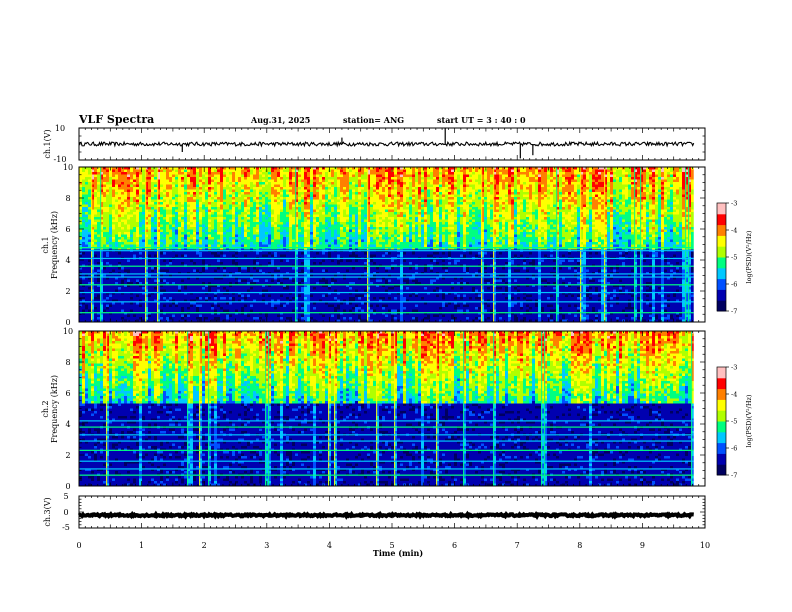 The image size is (792, 612). What do you see at coordinates (47, 143) in the screenshot?
I see `ch1-ylabel: ch.1(V)` at bounding box center [47, 143].